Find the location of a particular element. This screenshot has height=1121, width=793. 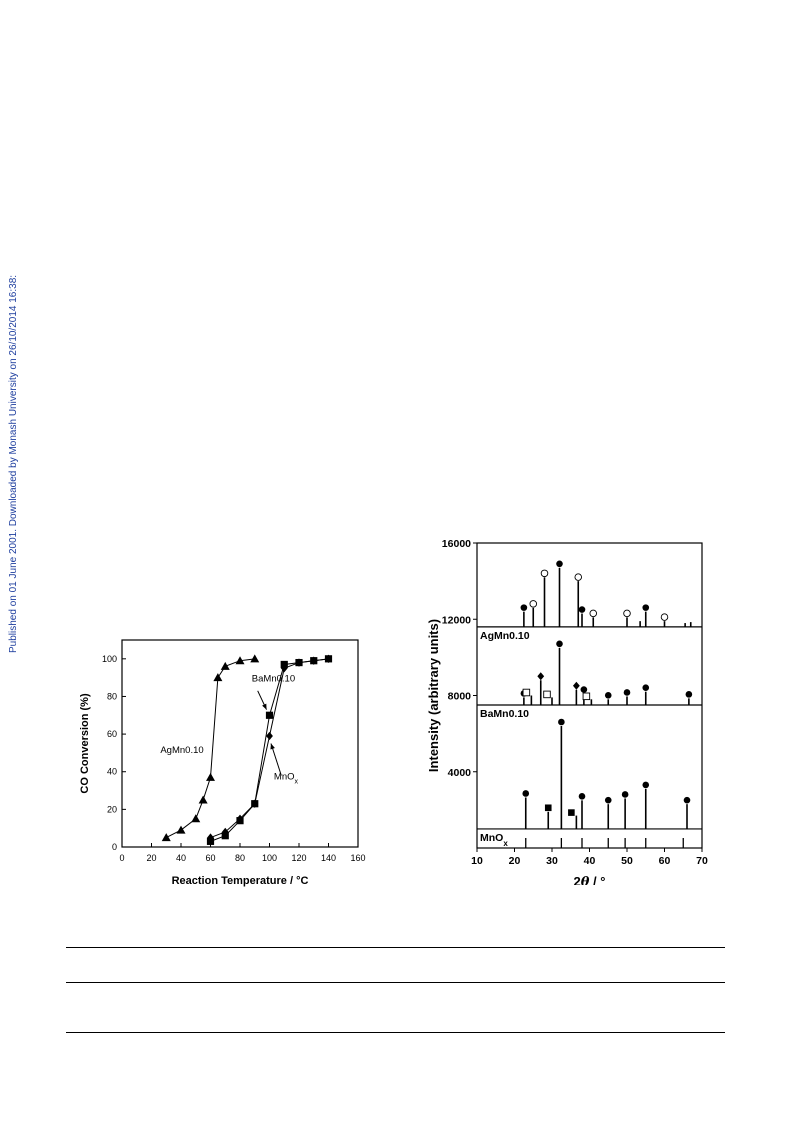

panel-label-mnox: MnOx is located at coordinates (494, 840).